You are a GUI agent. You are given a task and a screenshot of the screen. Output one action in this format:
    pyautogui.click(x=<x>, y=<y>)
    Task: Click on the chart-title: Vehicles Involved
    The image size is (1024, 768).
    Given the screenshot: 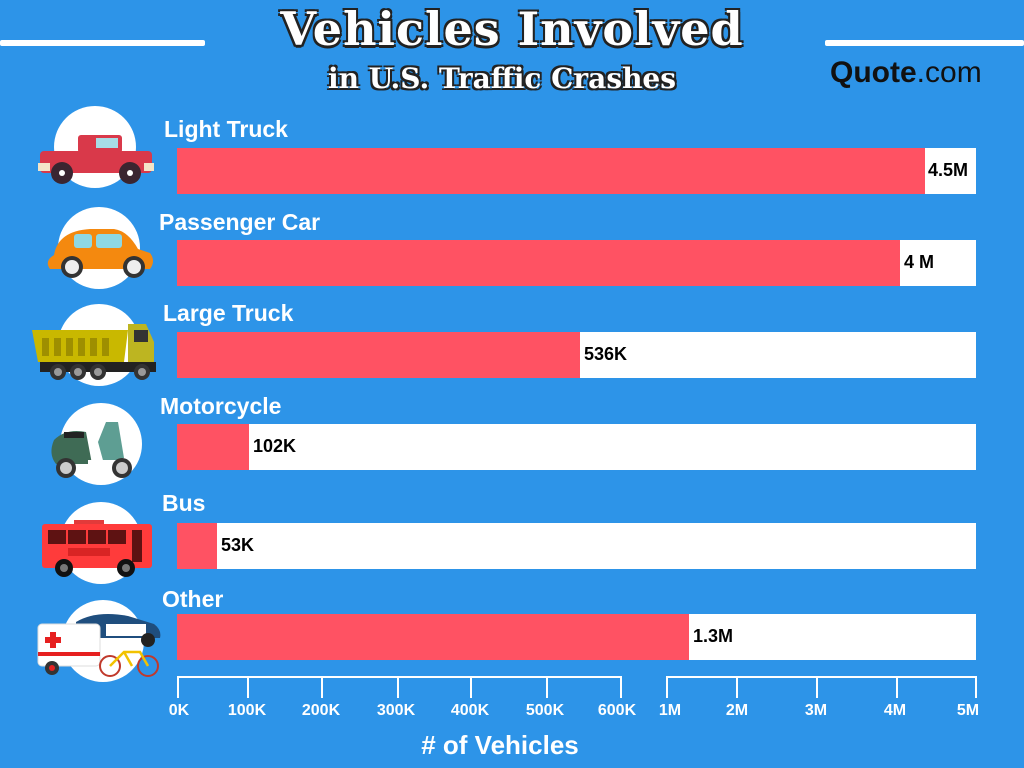 What is the action you would take?
    pyautogui.click(x=512, y=29)
    